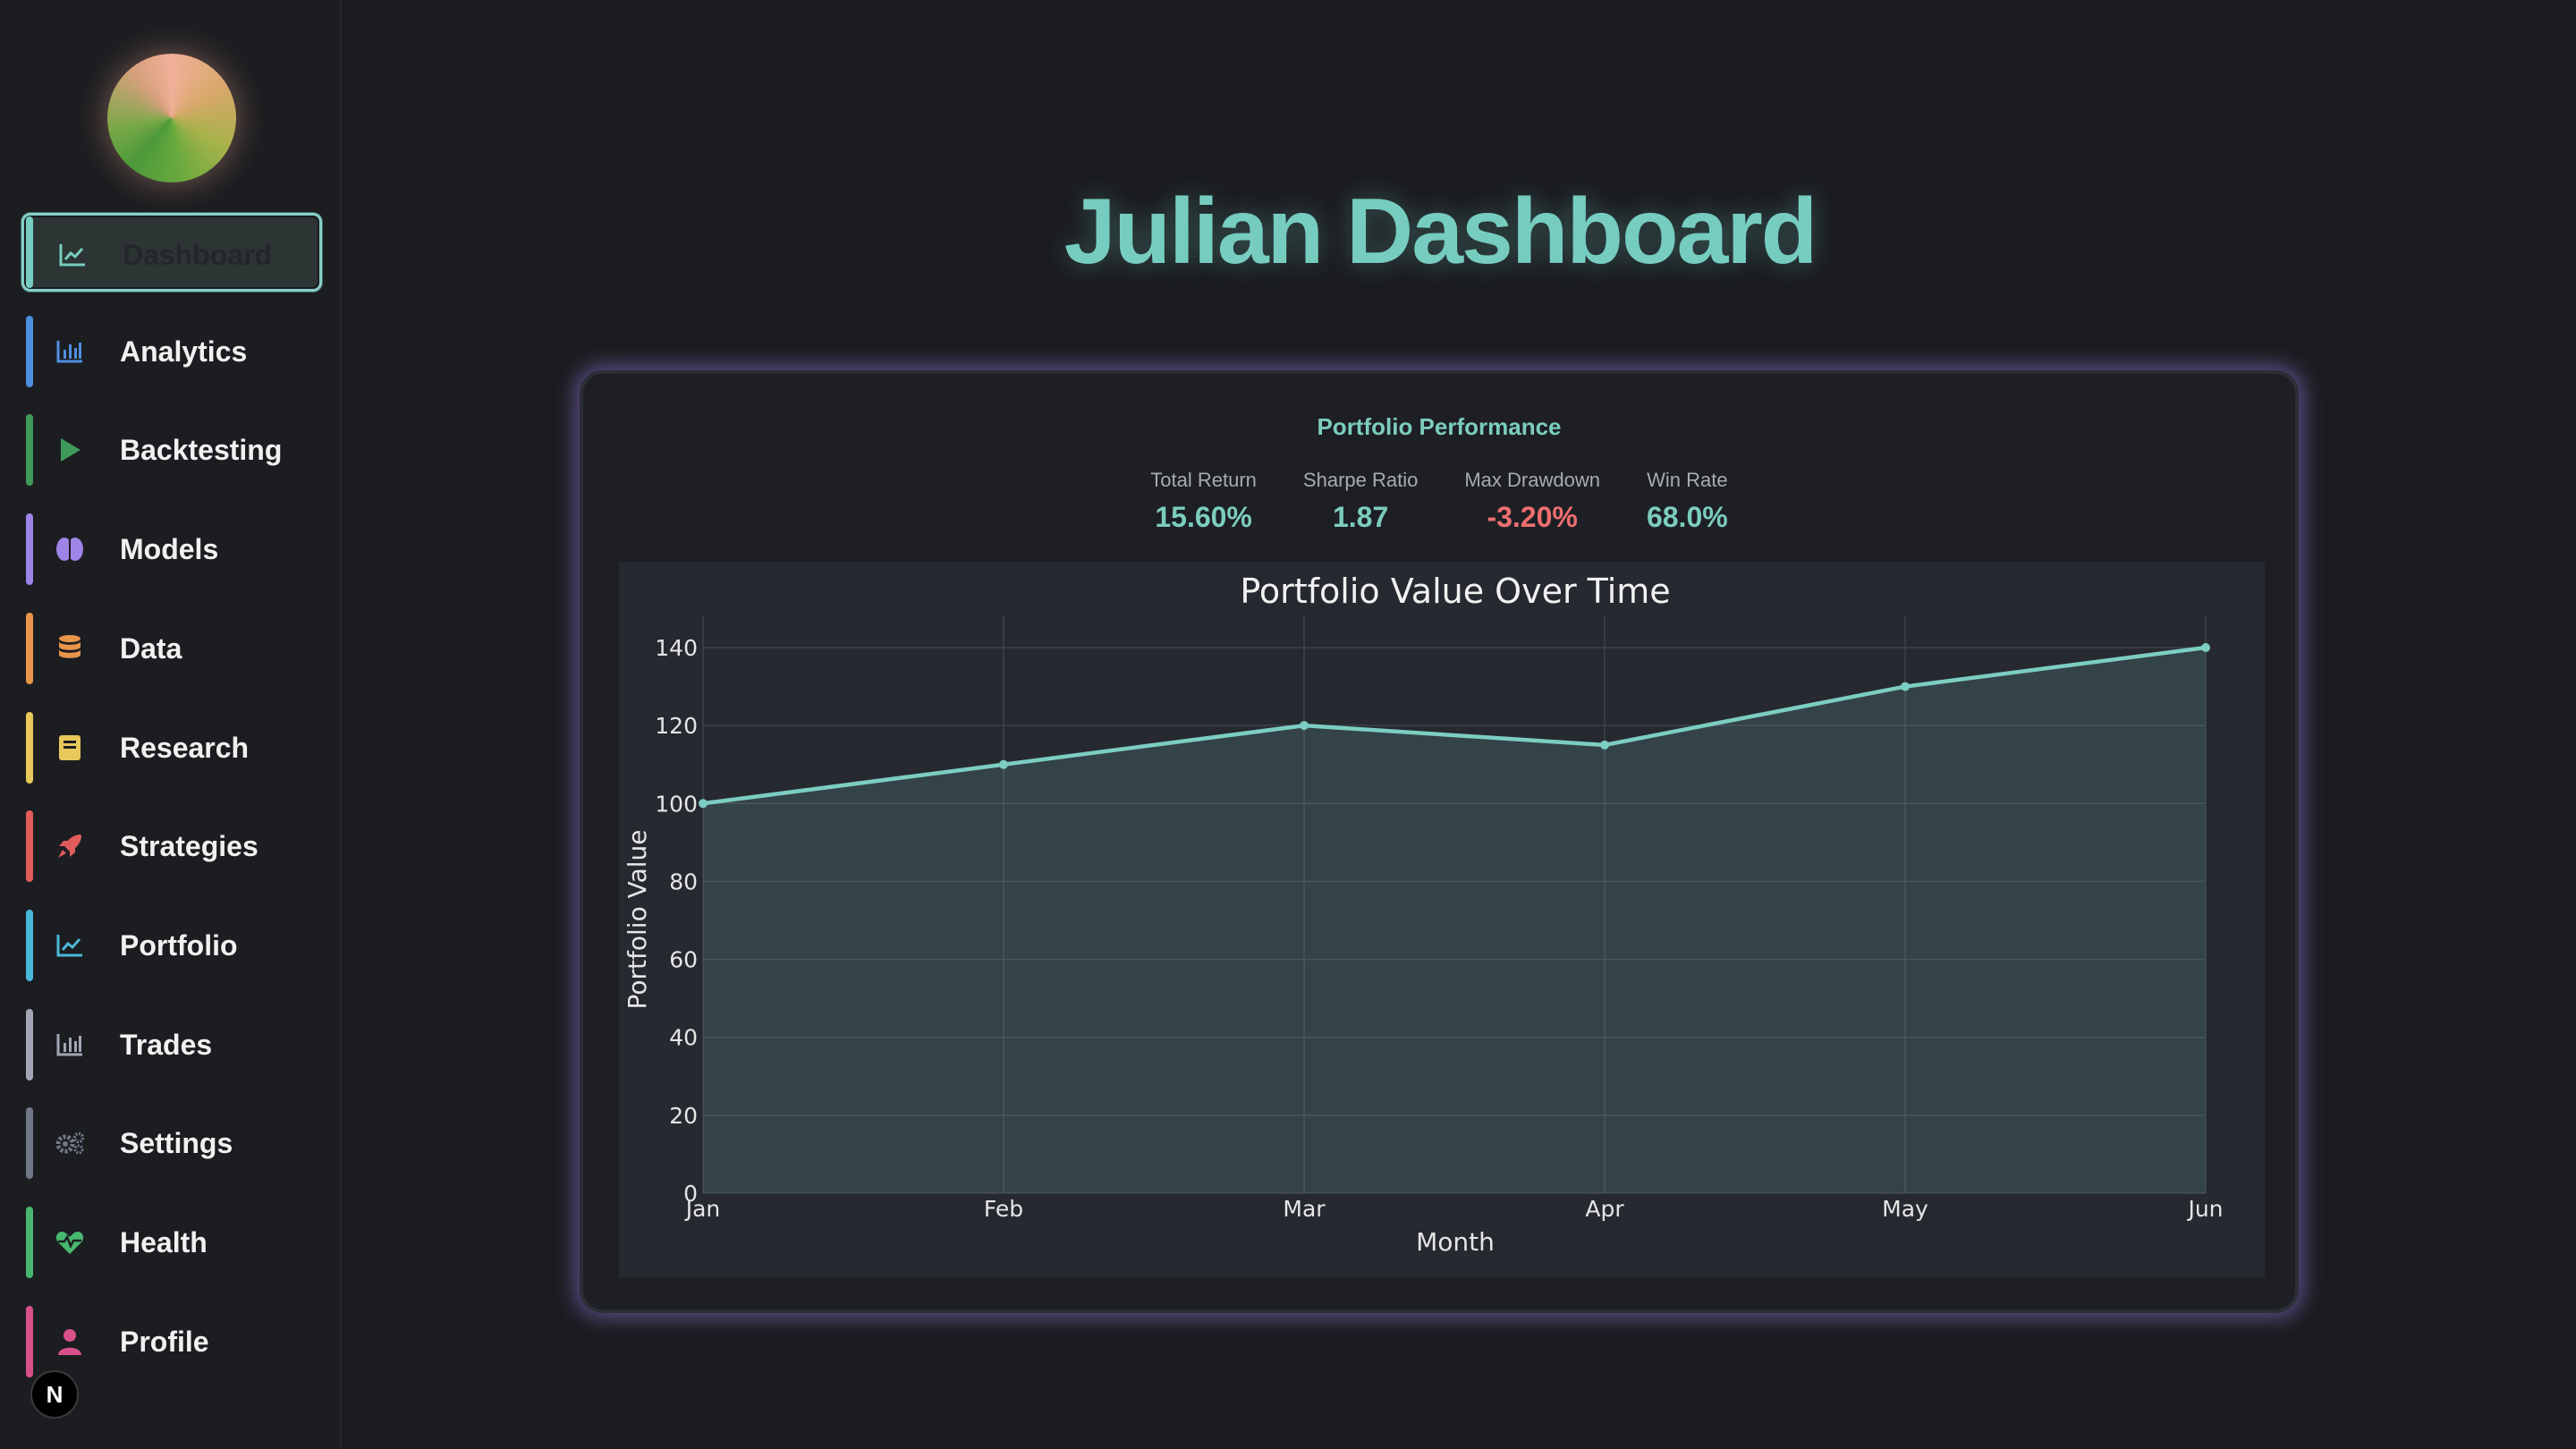 The width and height of the screenshot is (2576, 1449). Describe the element at coordinates (683, 881) in the screenshot. I see `y-tick-label: 80` at that location.